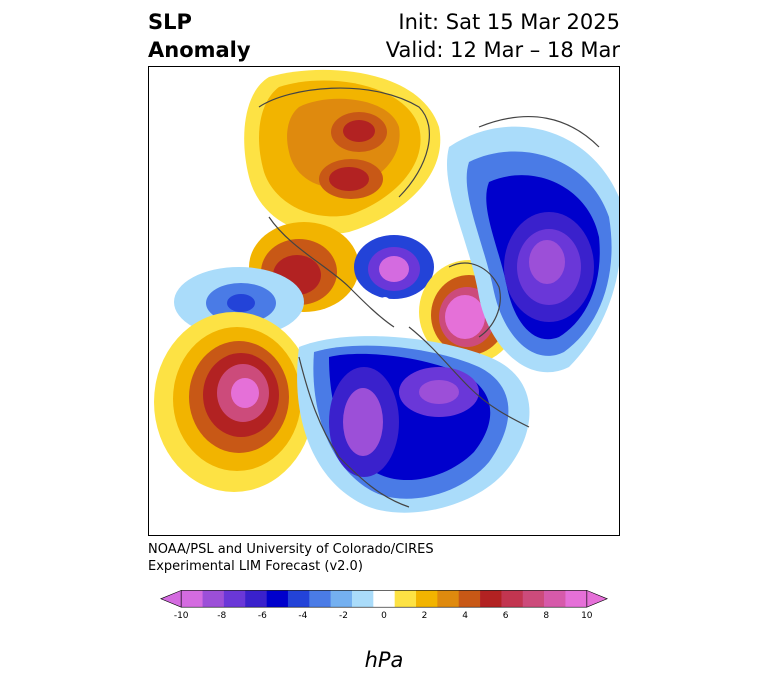 This screenshot has height=686, width=768. What do you see at coordinates (342, 152) in the screenshot?
I see `positive-anomaly-eurasia` at bounding box center [342, 152].